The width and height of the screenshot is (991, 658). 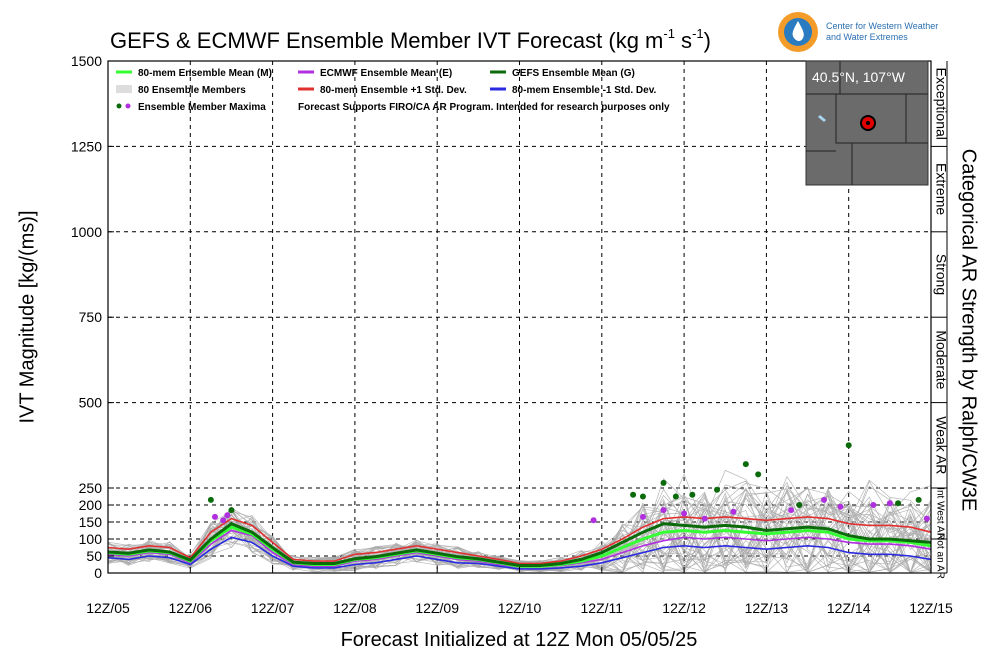 What do you see at coordinates (882, 26) in the screenshot?
I see `logo-line-1: Center for Western Weather` at bounding box center [882, 26].